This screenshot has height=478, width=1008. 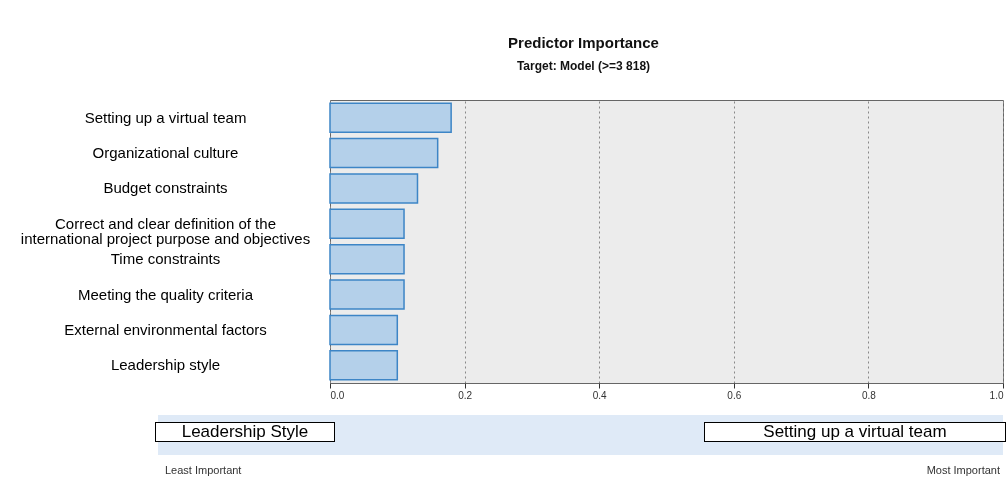 I want to click on x-tick-label: 0.8, so click(x=869, y=395).